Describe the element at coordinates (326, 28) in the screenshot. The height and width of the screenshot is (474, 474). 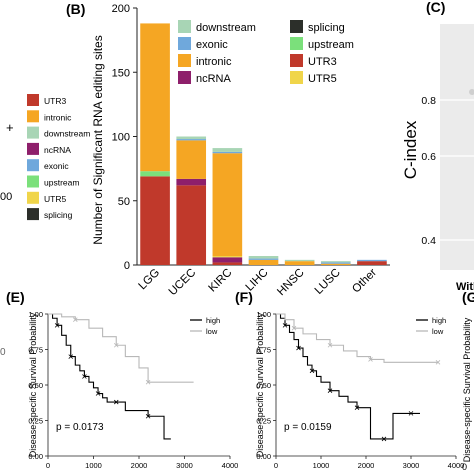
I see `panel-b-legend-label: splicing` at that location.